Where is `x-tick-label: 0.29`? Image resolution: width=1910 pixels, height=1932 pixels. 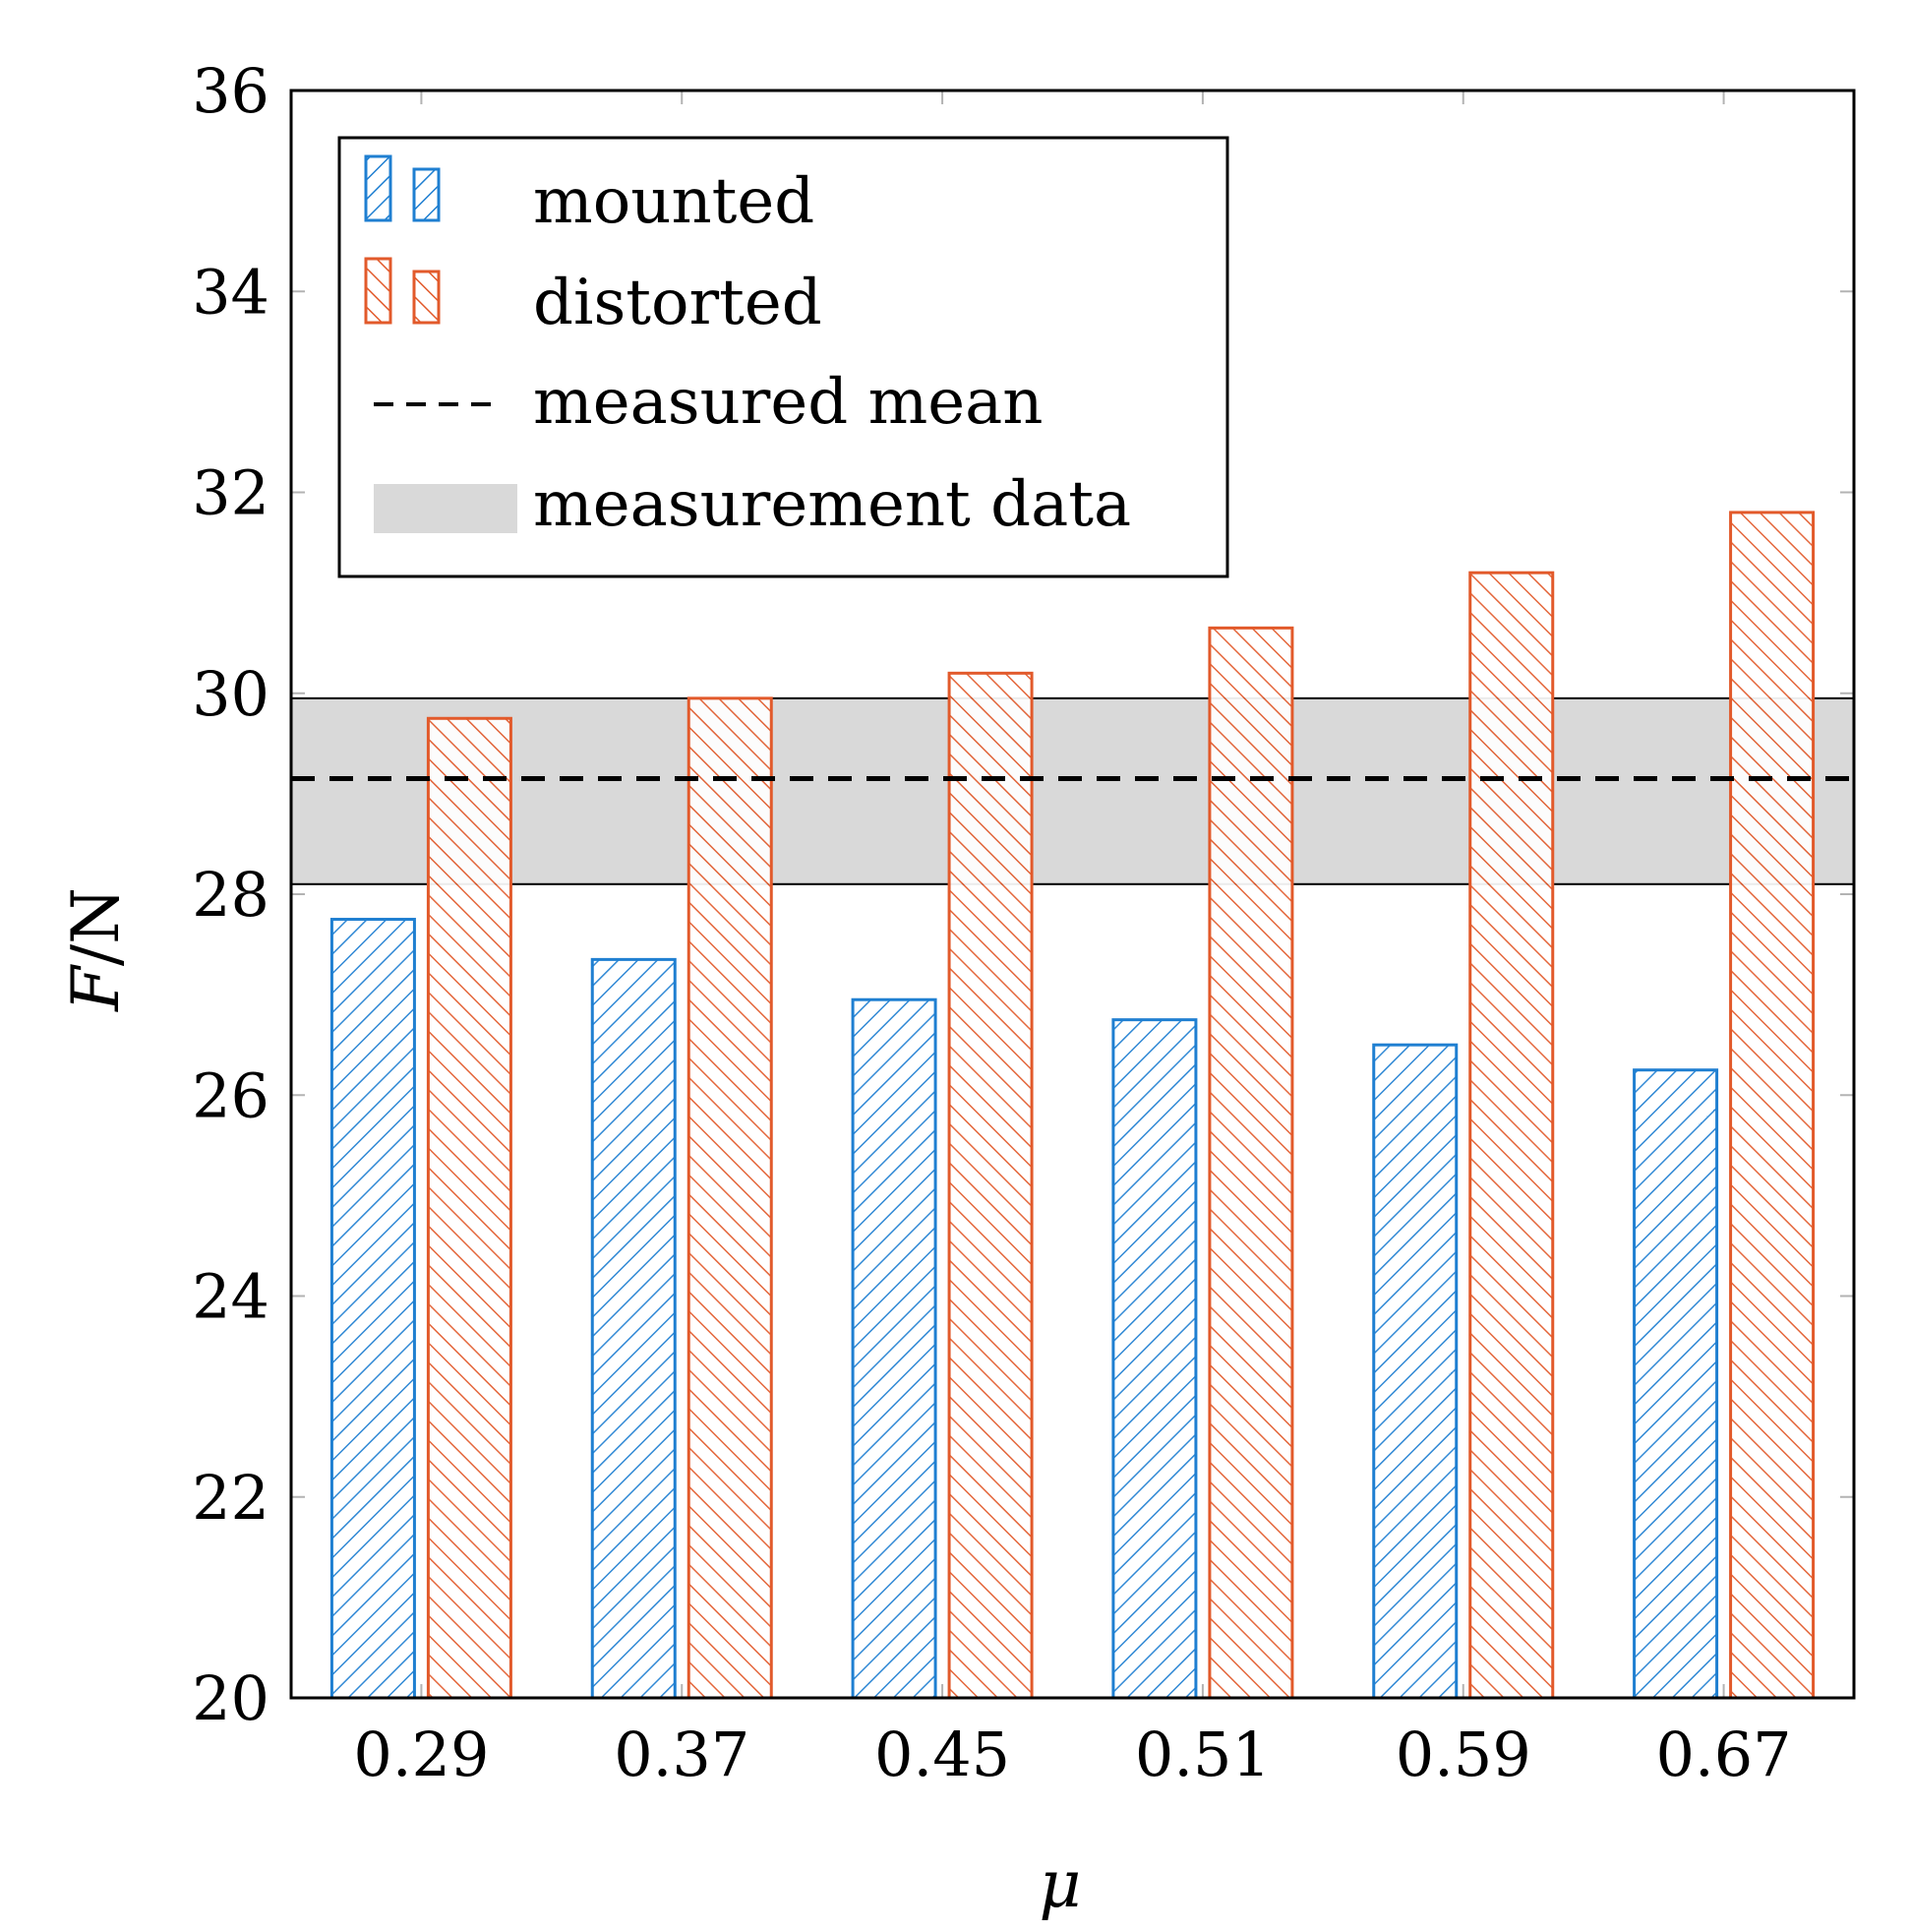 x-tick-label: 0.29 is located at coordinates (421, 1754).